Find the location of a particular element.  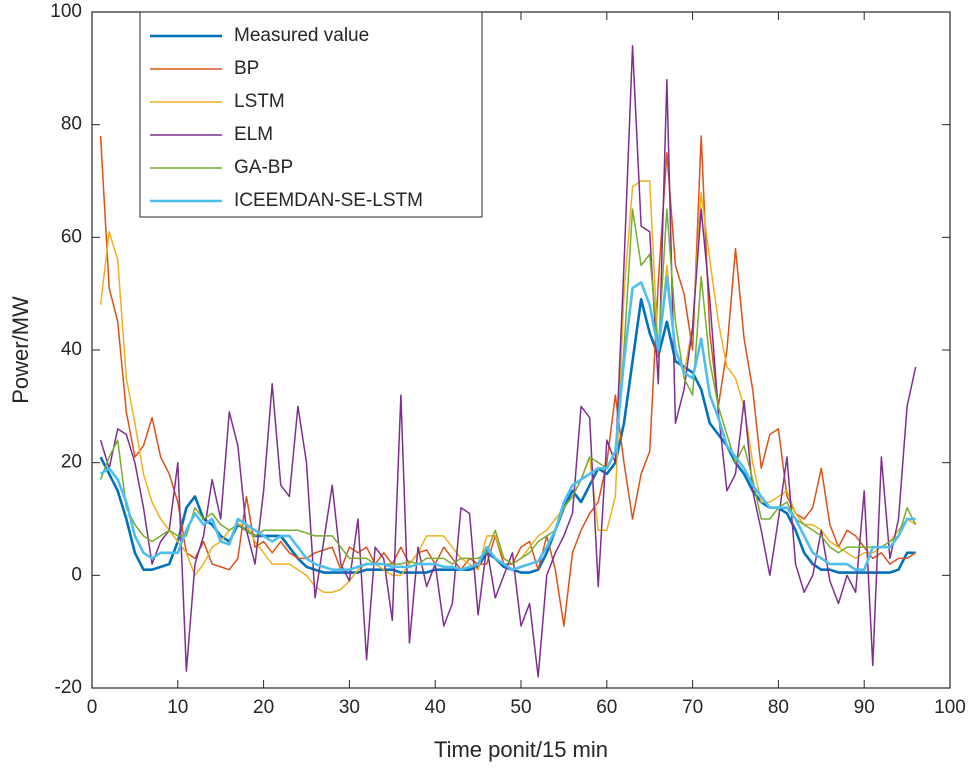

legend-box is located at coordinates (311, 114).